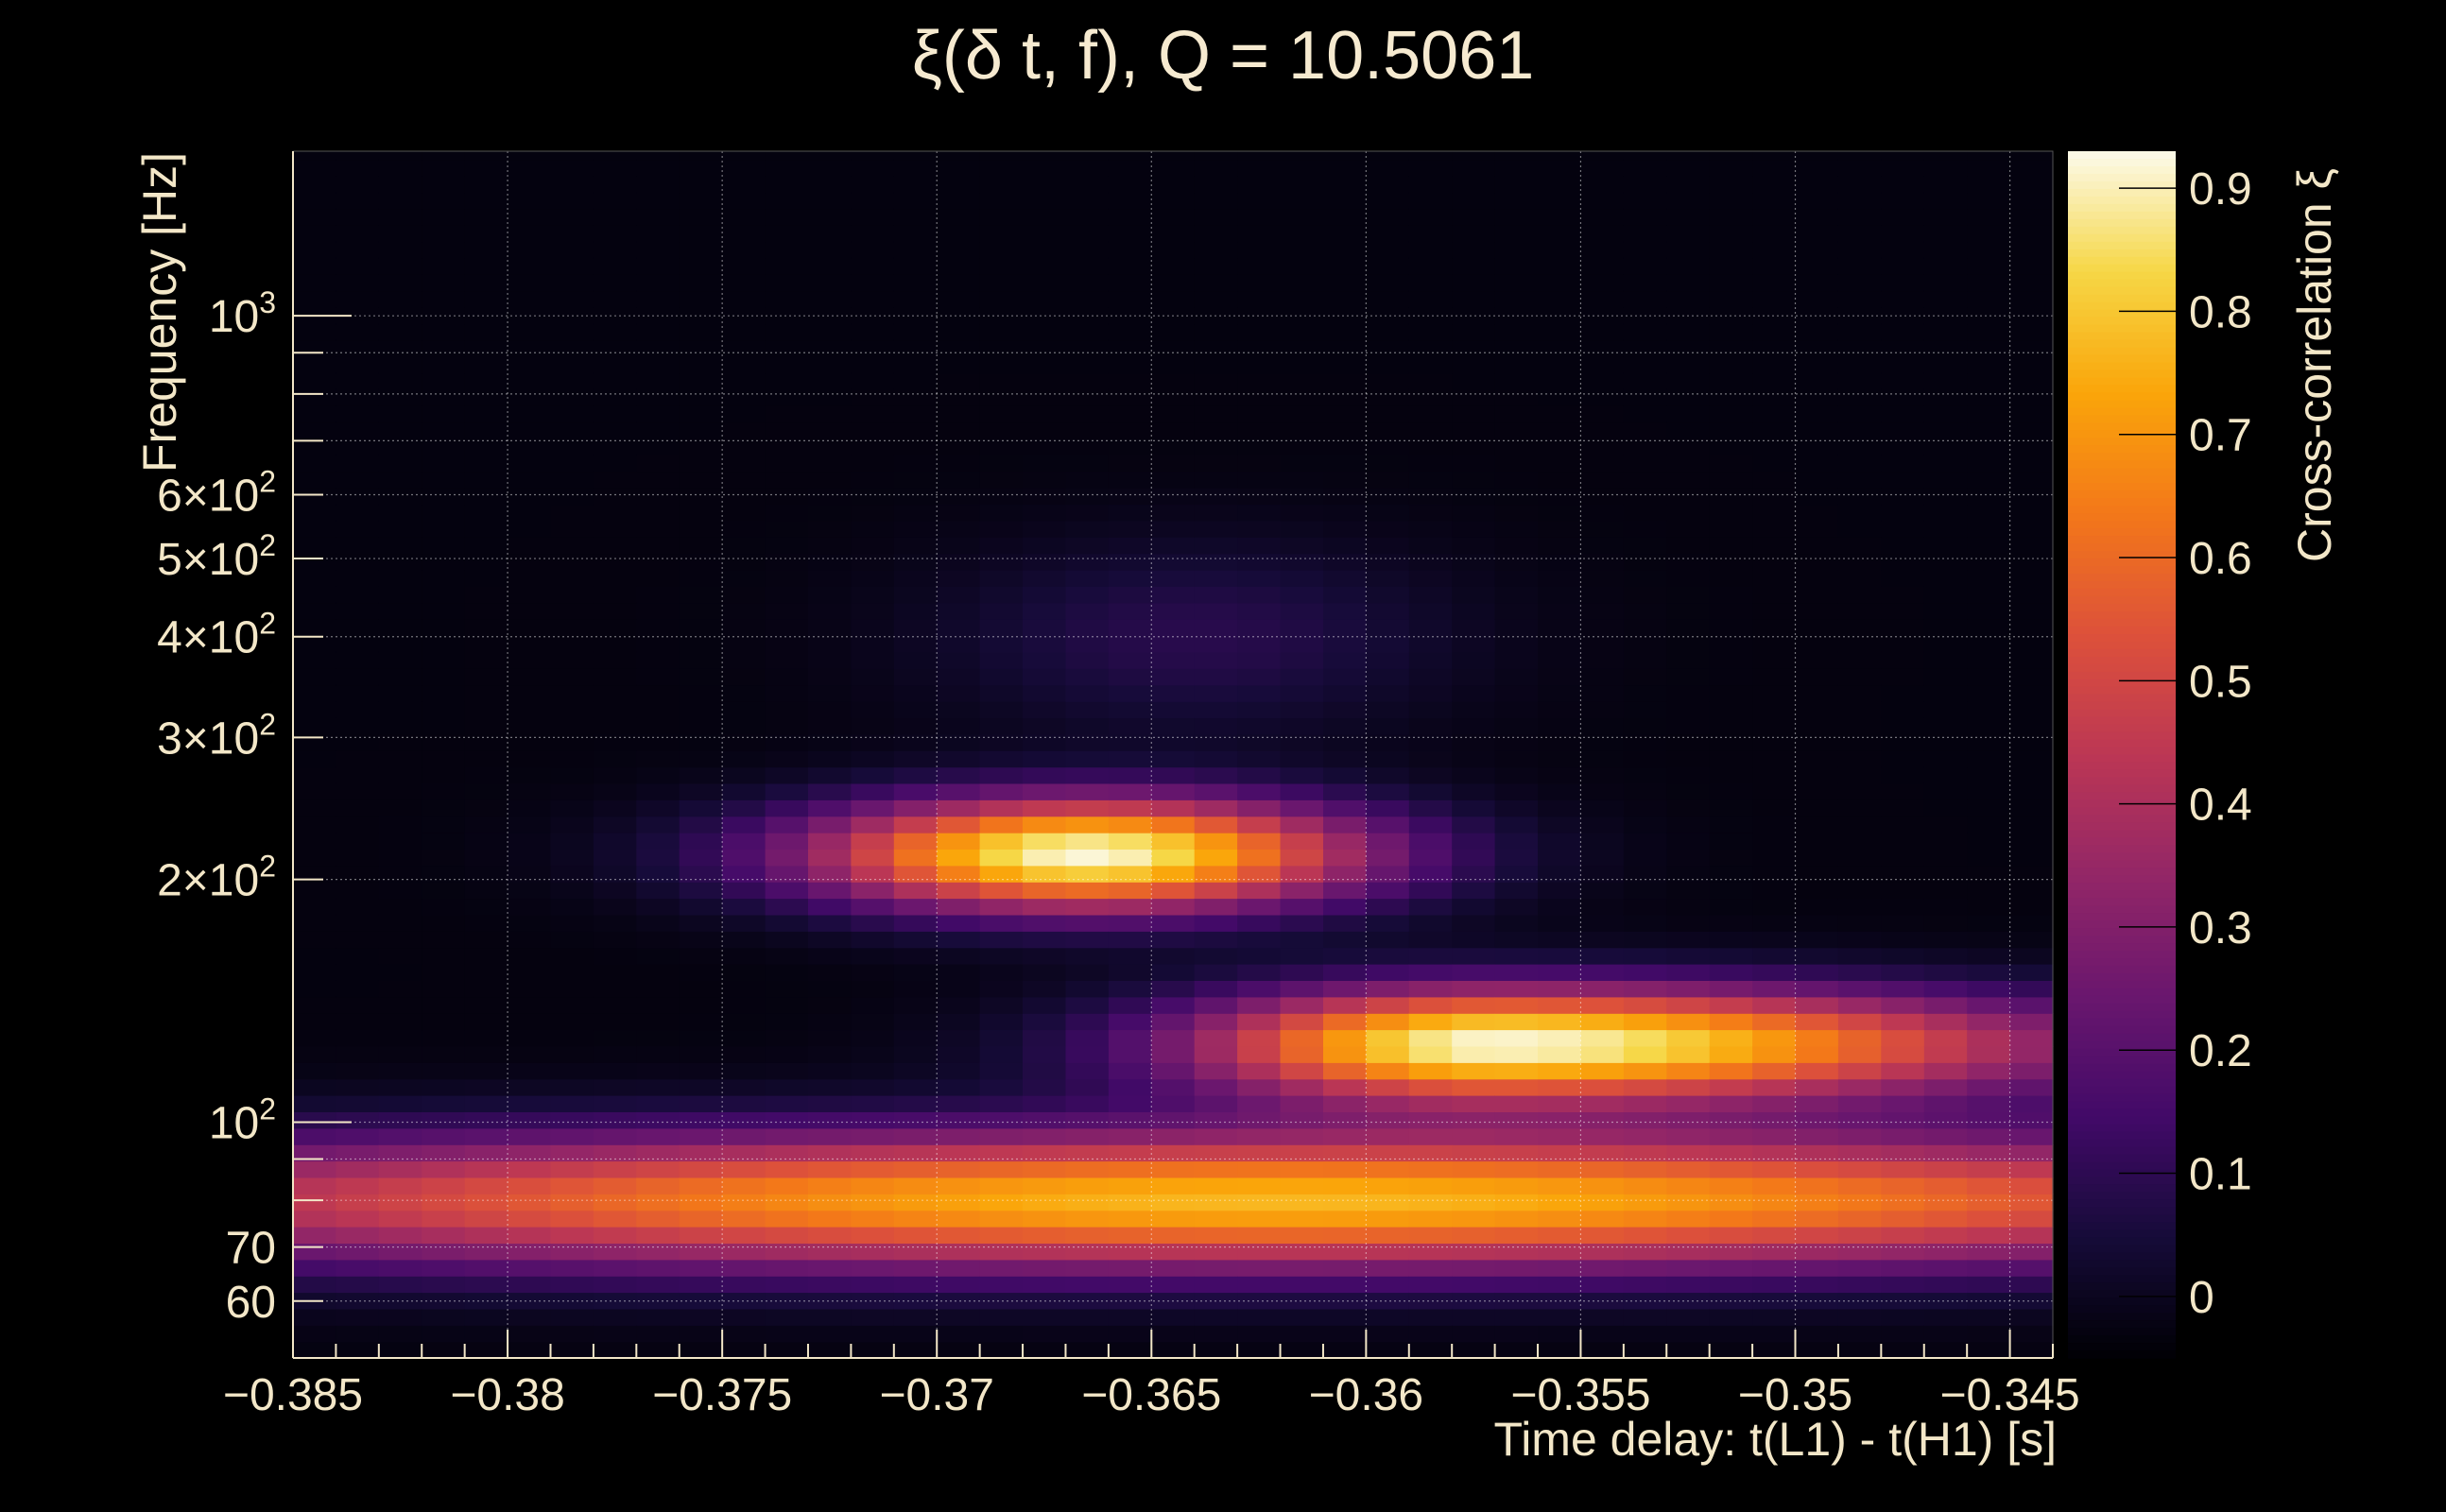  Describe the element at coordinates (217, 735) in the screenshot. I see `y-tick-label: 3×10²` at that location.